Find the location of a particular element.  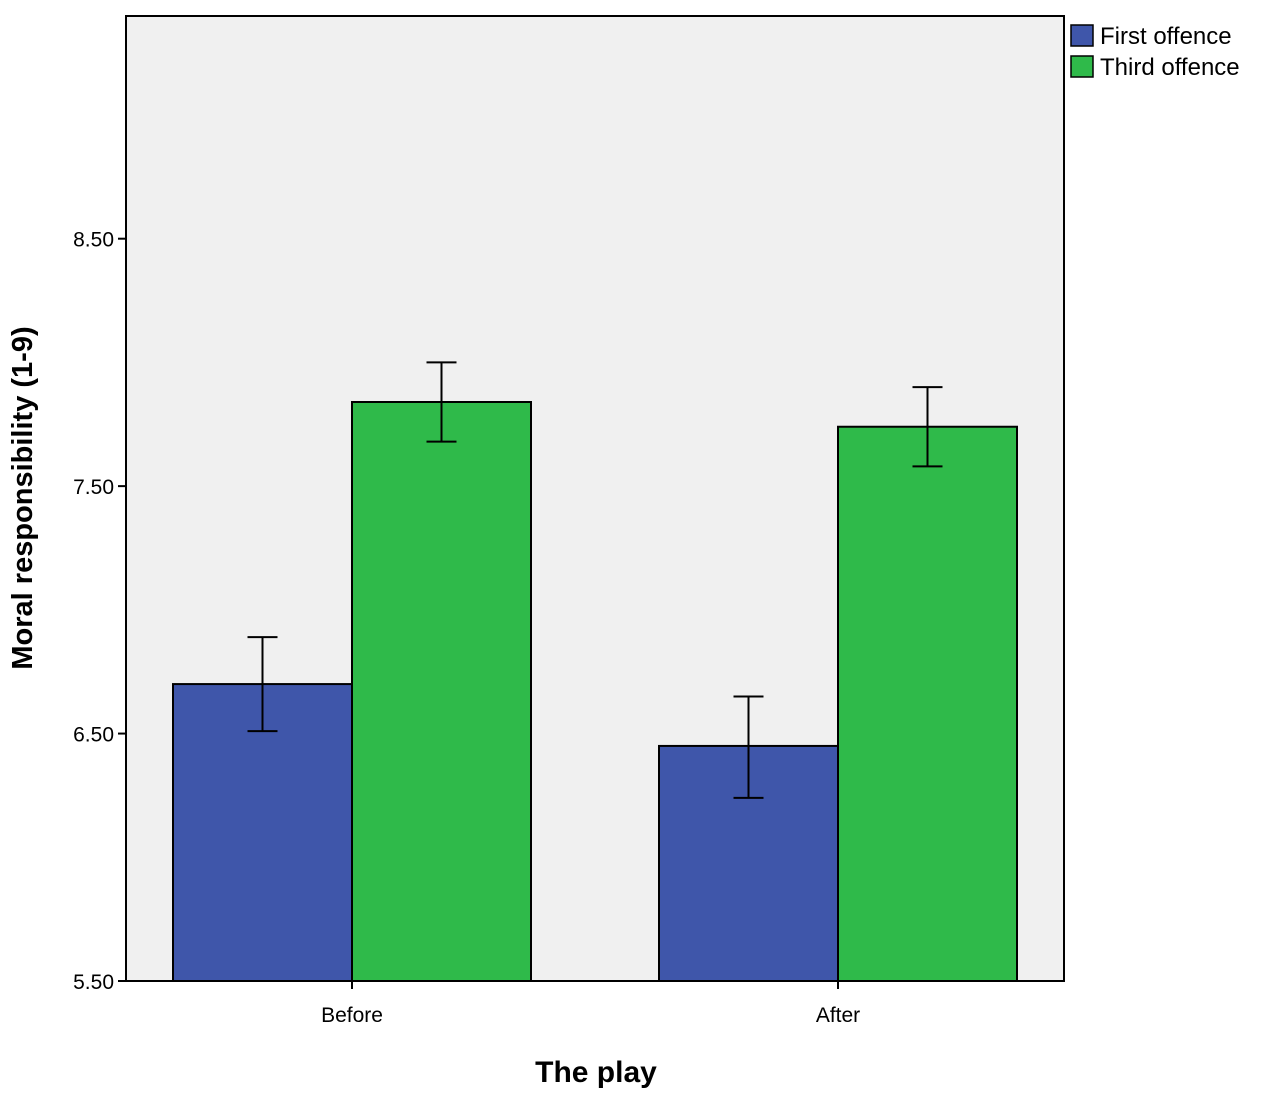

x-tick-label-after: After is located at coordinates (838, 1015).